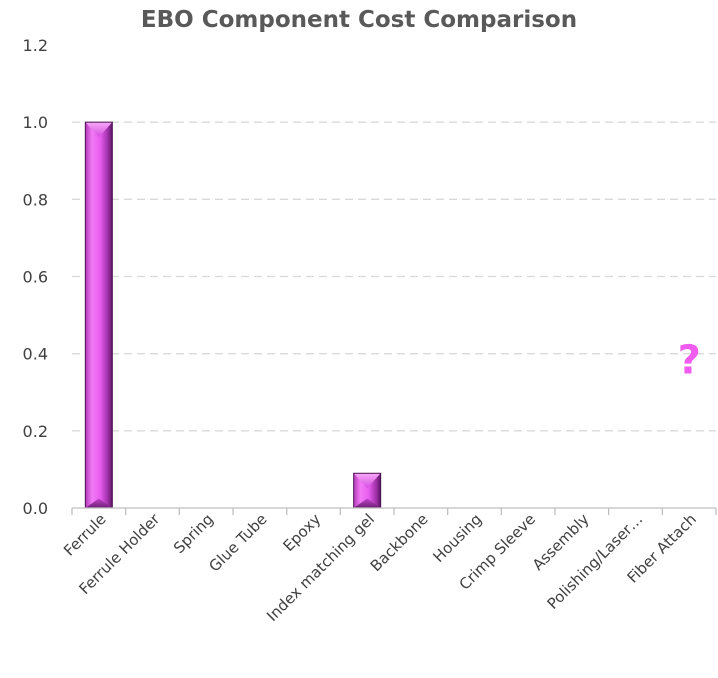 The image size is (718, 678). What do you see at coordinates (35, 431) in the screenshot?
I see `y-tick-label: 0.2` at bounding box center [35, 431].